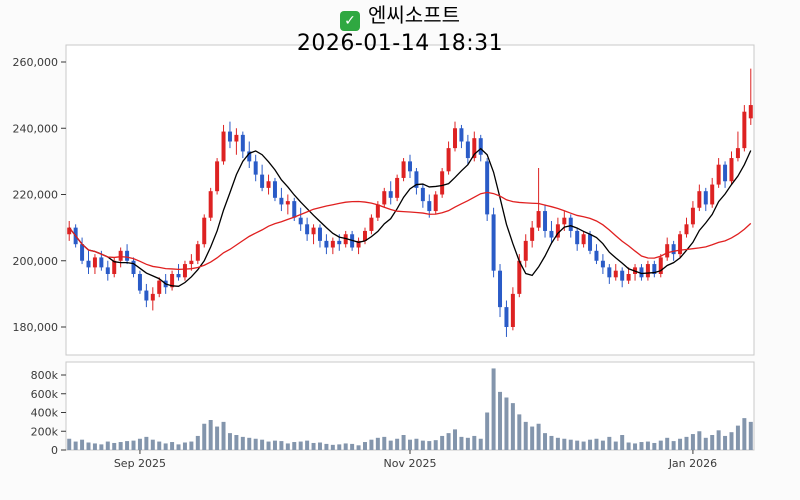 This screenshot has width=800, height=500. Describe the element at coordinates (39, 195) in the screenshot. I see `price-axis: 260,000 240,000 220,000 200,000 180,000` at that location.